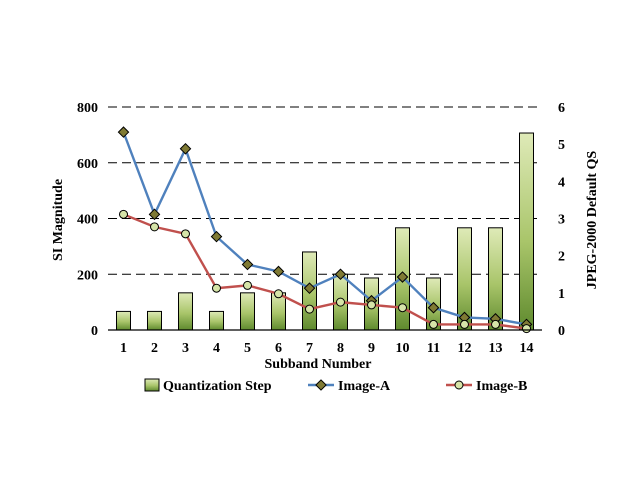  What do you see at coordinates (364, 386) in the screenshot?
I see `legend-label: Image-A` at bounding box center [364, 386].